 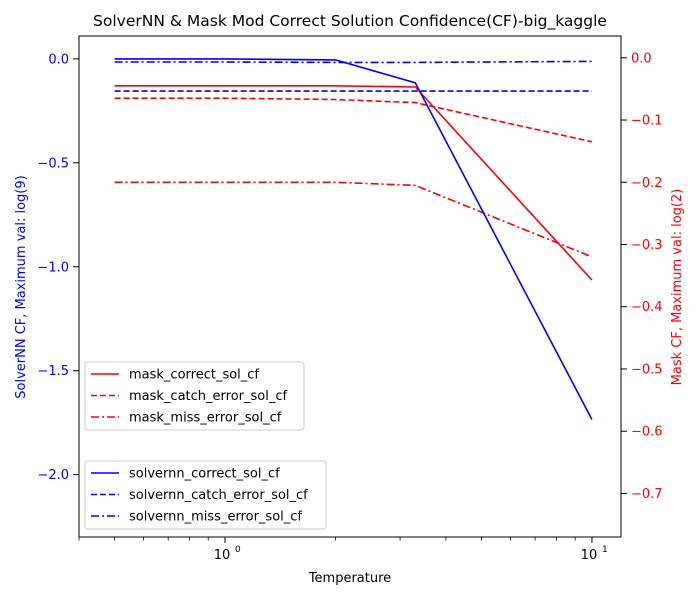 I want to click on series-line-mask_catch_error_sol_cf, so click(x=353, y=120).